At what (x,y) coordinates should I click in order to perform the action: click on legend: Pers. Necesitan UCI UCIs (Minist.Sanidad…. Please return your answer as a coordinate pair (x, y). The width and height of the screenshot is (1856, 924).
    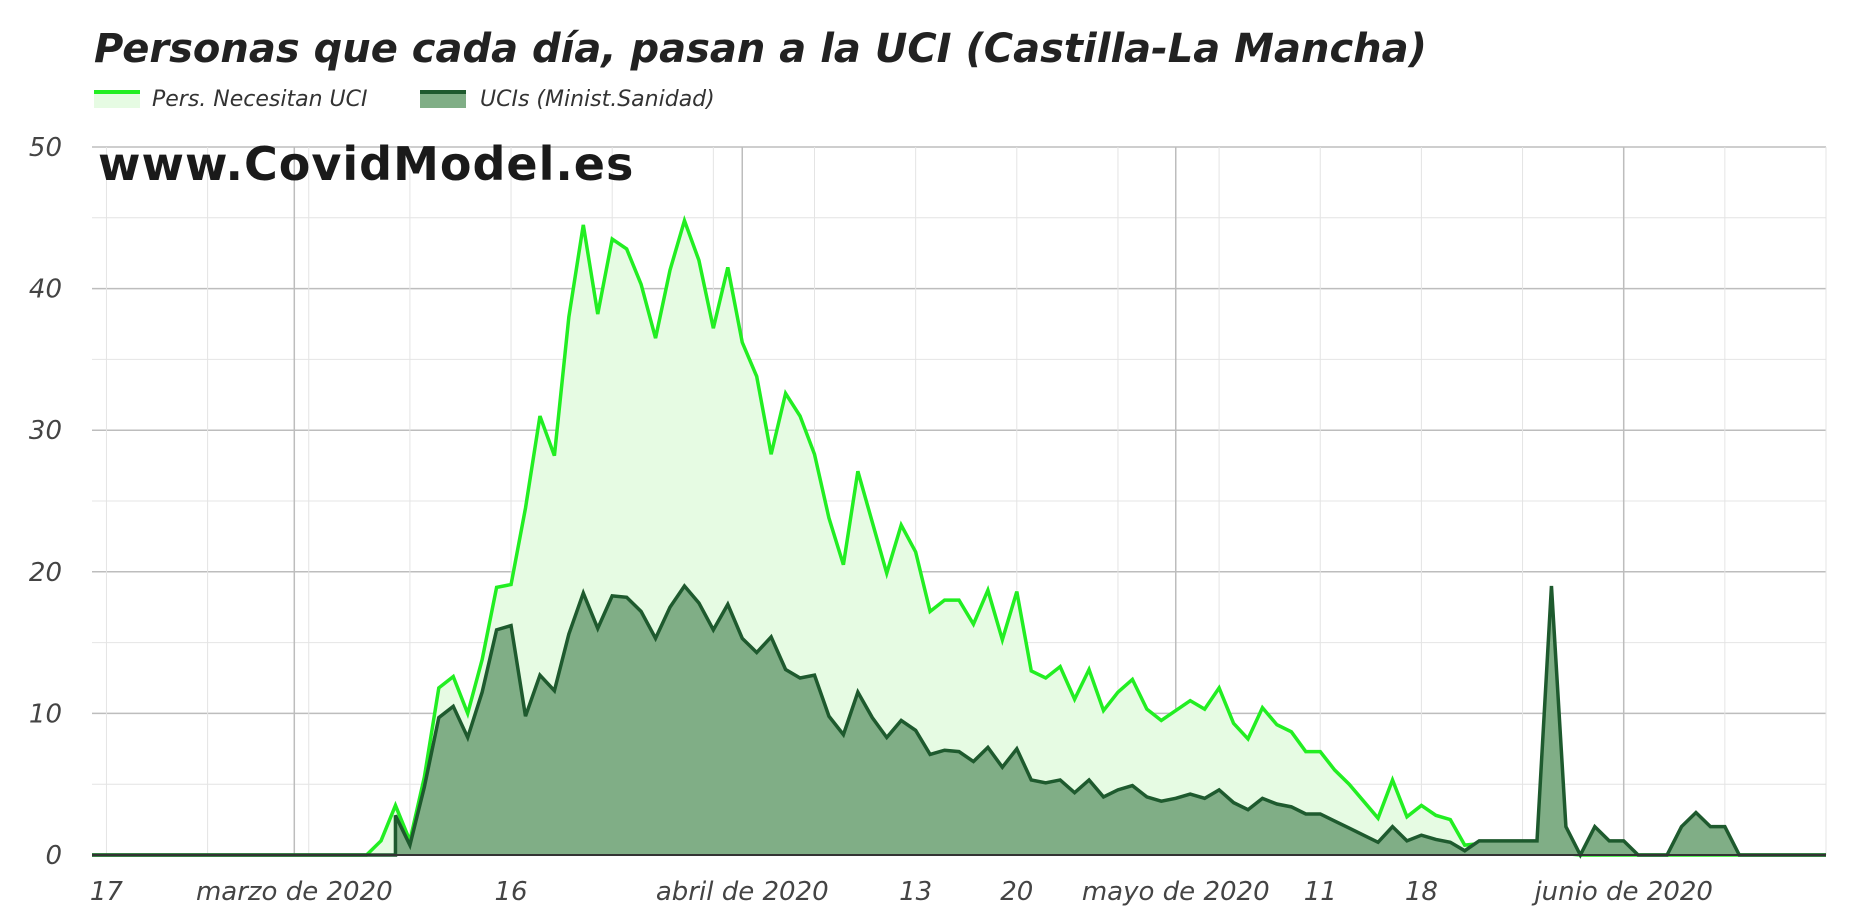
    Looking at the image, I should click on (404, 99).